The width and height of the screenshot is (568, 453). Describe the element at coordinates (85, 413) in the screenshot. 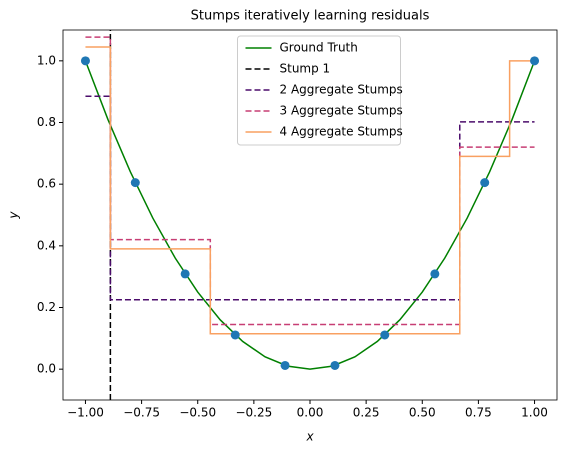

I see `x-tick-label: −1.00` at that location.